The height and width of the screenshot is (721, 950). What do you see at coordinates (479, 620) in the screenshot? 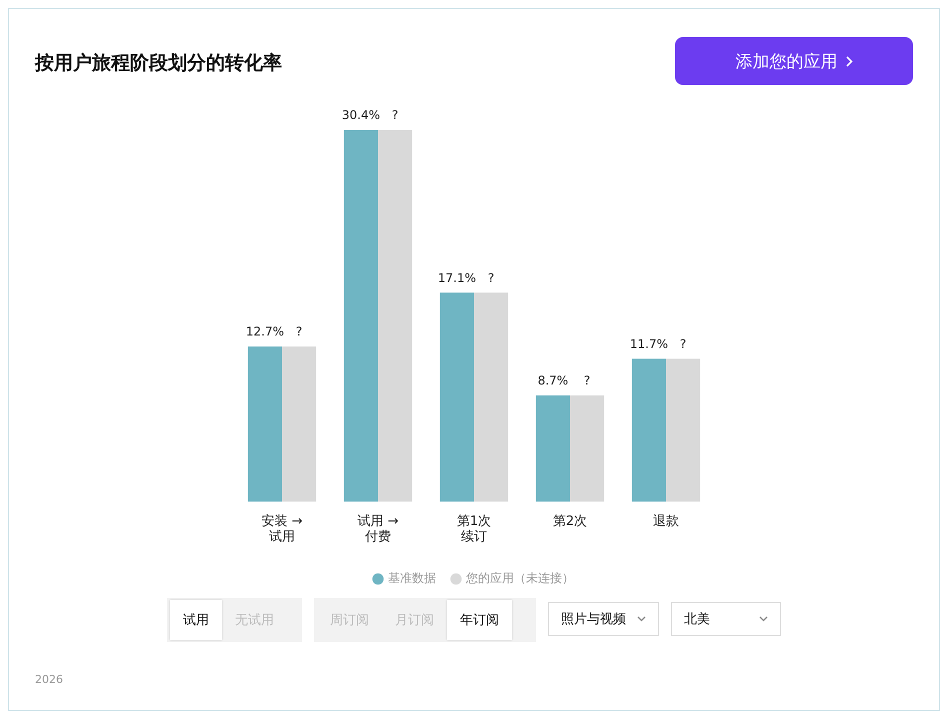
I see `text: 年订阅` at bounding box center [479, 620].